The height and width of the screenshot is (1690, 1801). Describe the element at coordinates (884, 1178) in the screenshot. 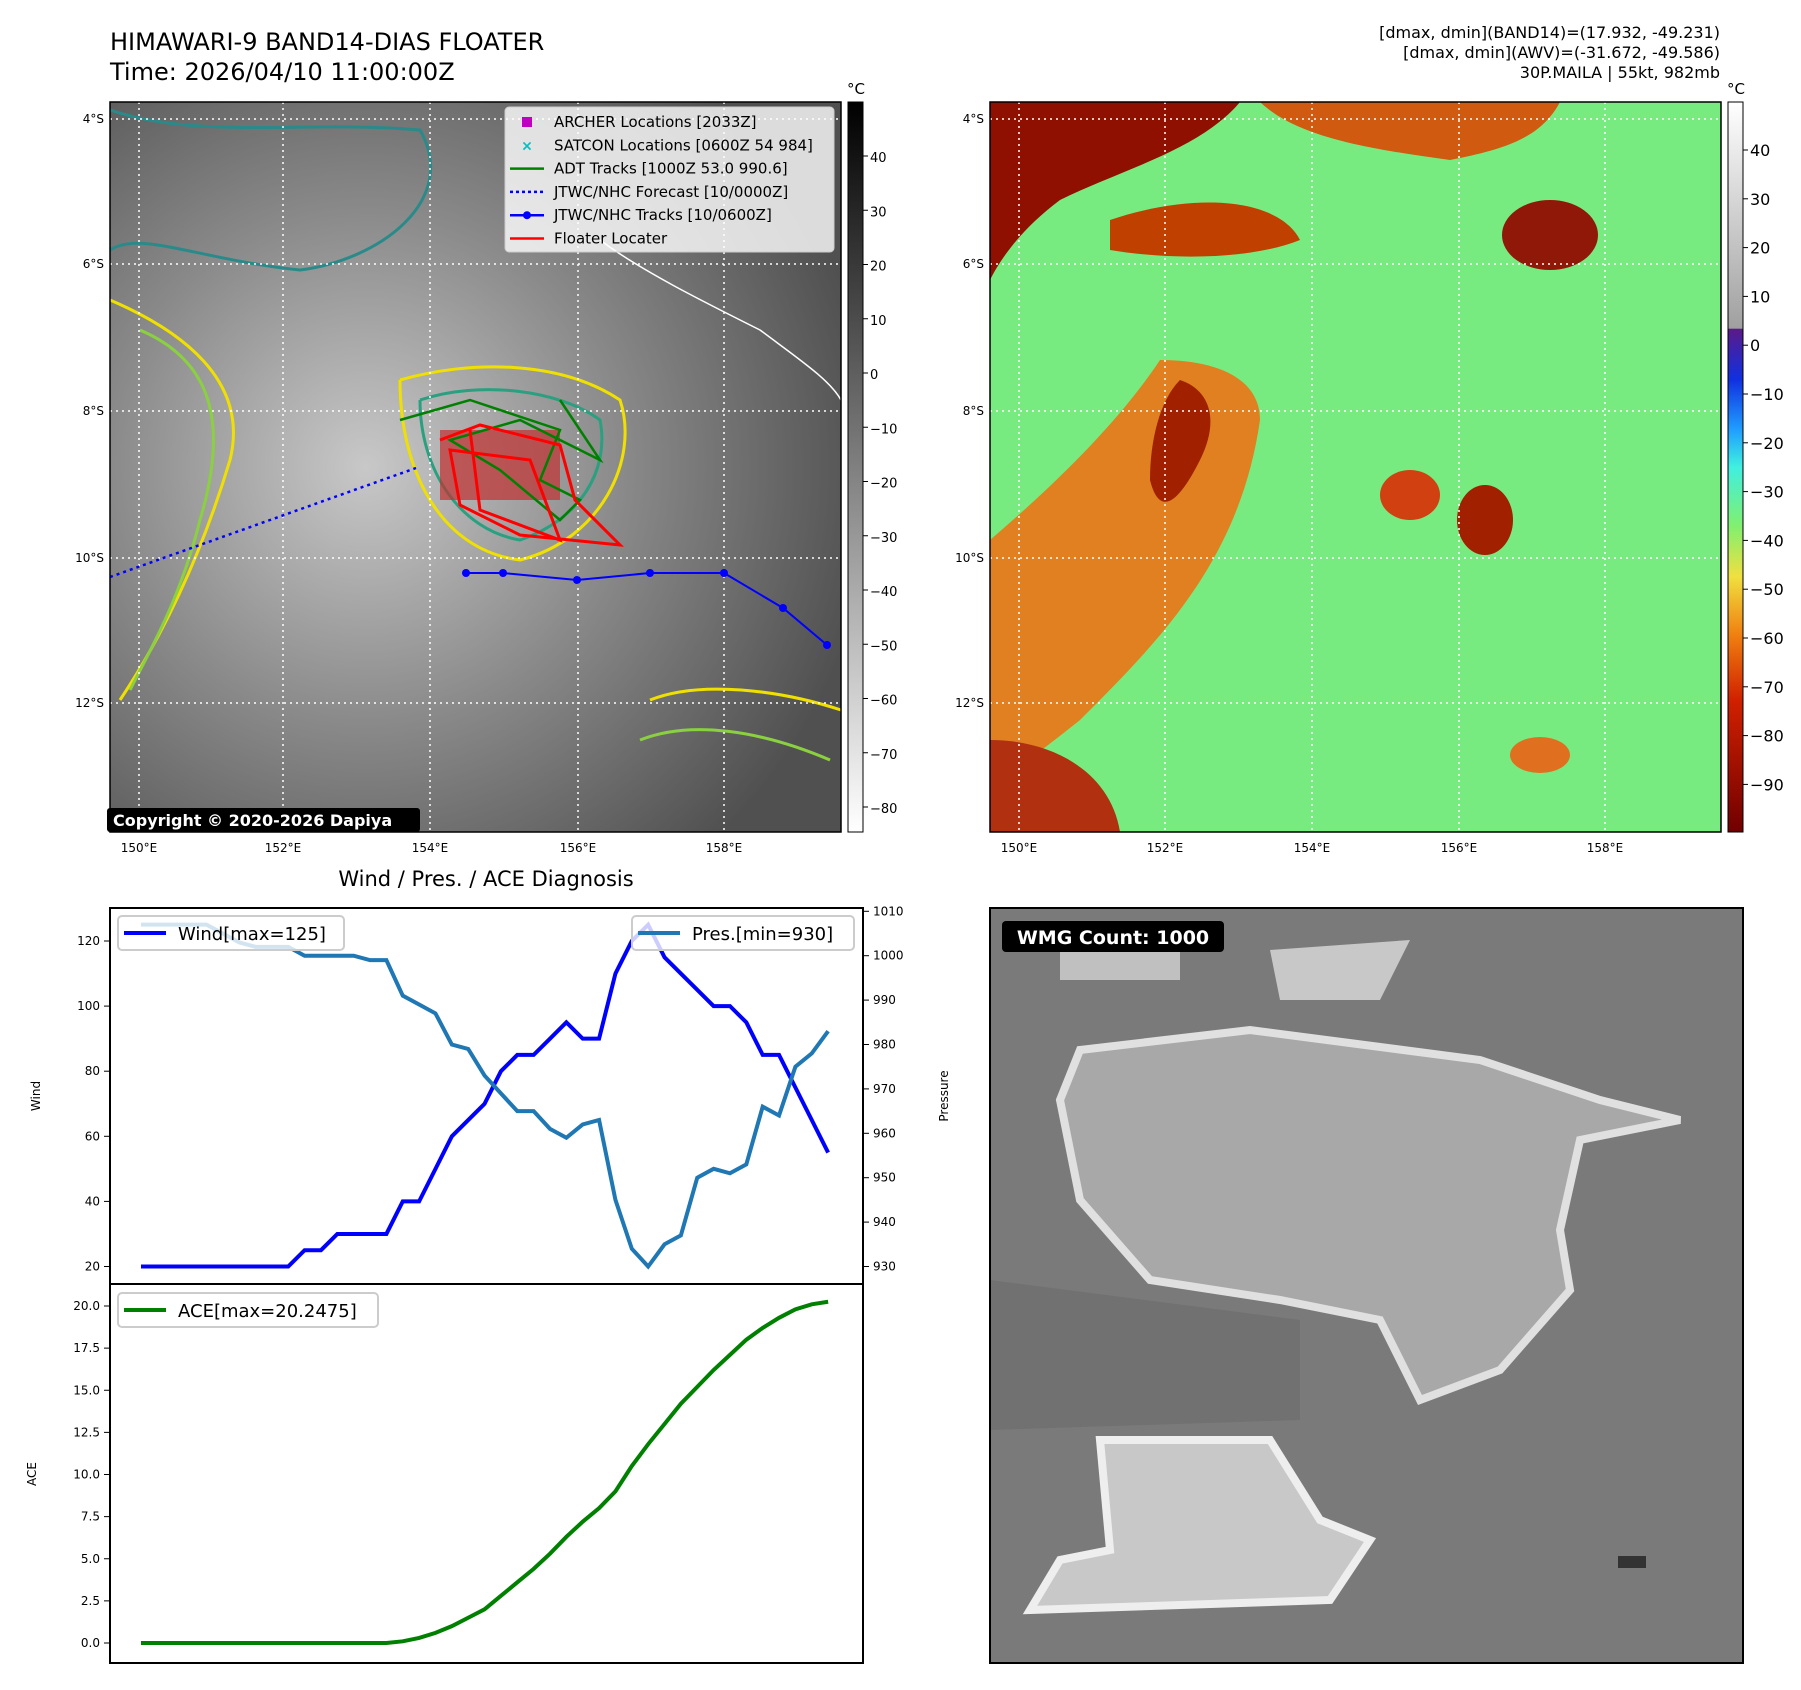

I see `pressure-tick-label: 950` at that location.